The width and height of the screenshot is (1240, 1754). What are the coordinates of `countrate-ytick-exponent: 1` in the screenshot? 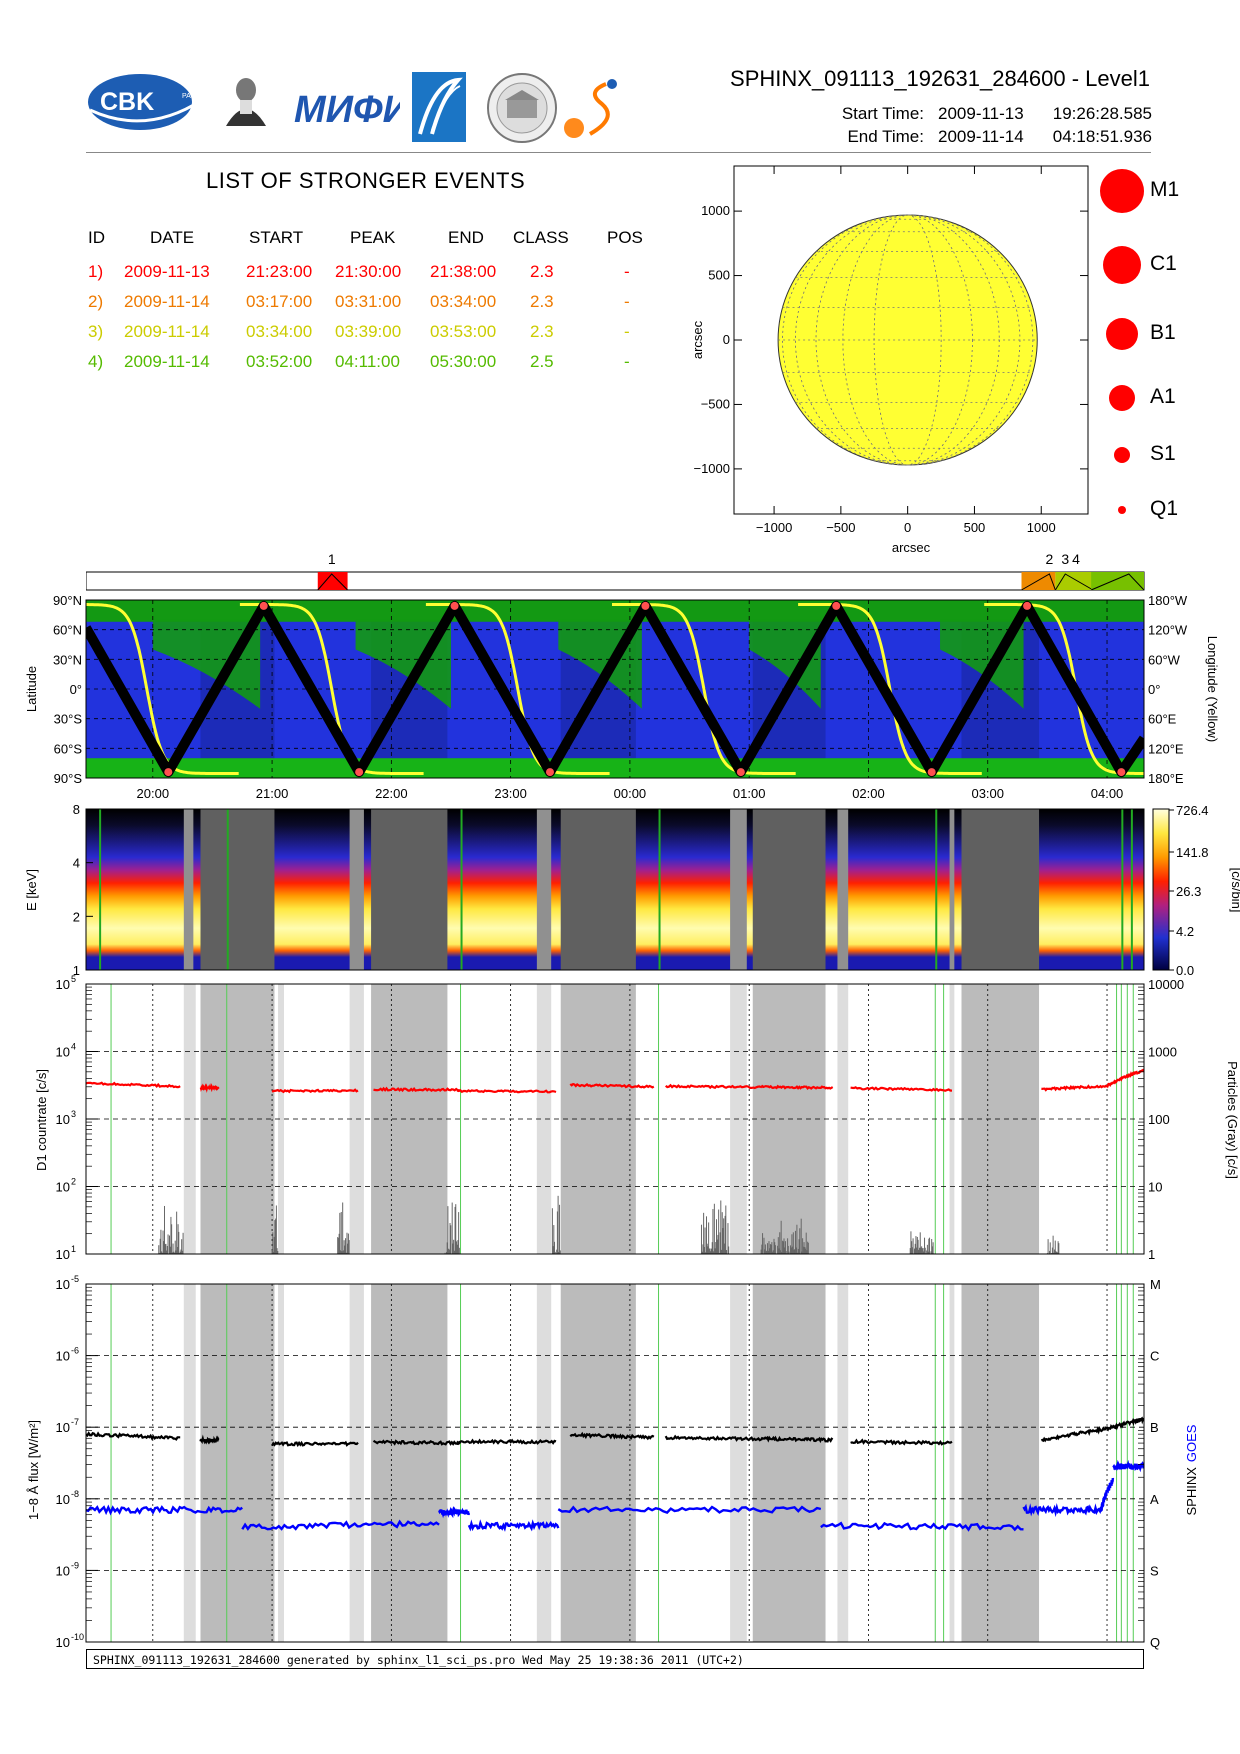 It's located at (73, 1249).